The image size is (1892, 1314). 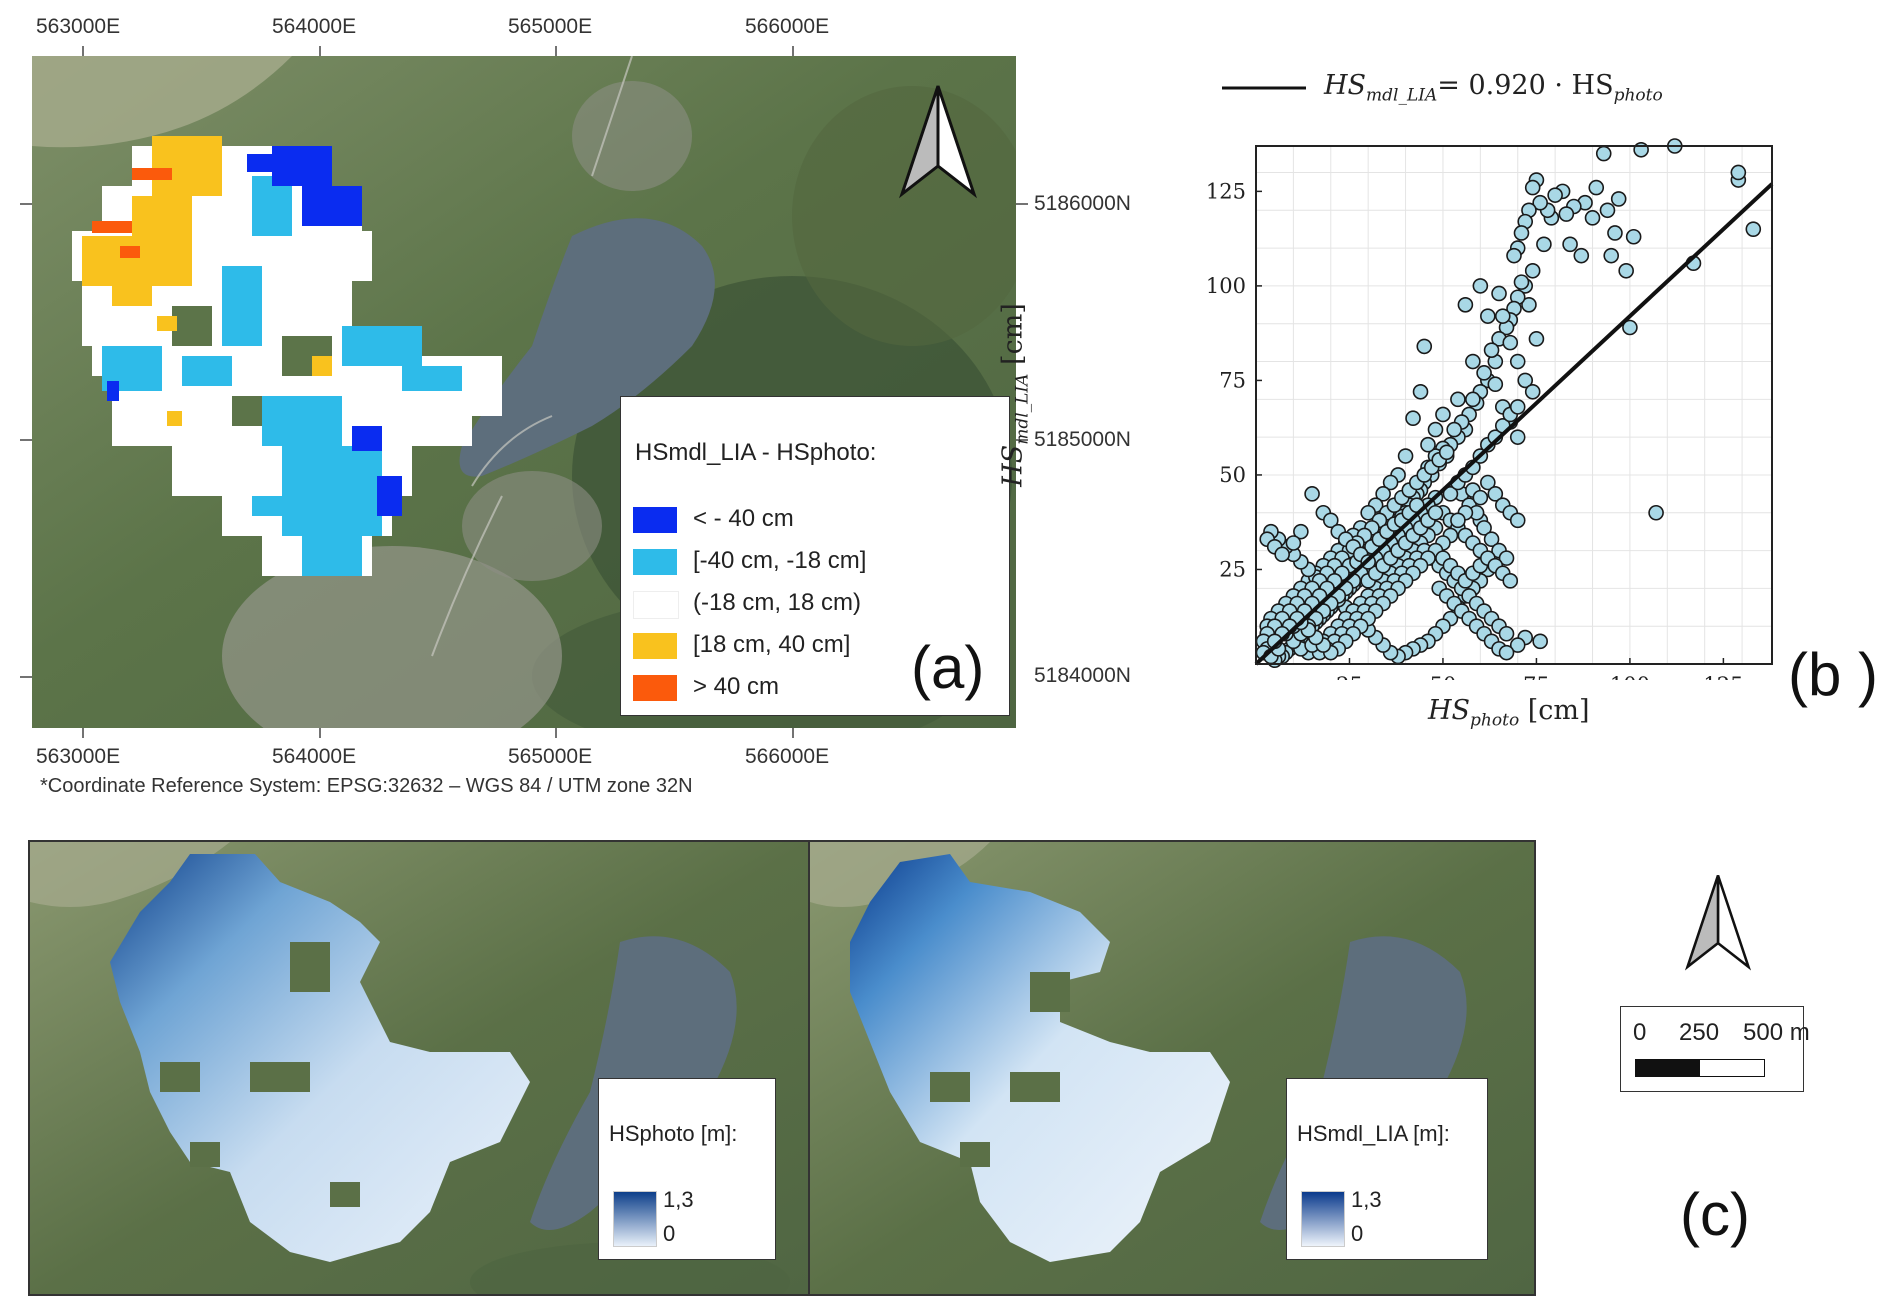 What do you see at coordinates (1449, 710) in the screenshot?
I see `xlabel-main: HS` at bounding box center [1449, 710].